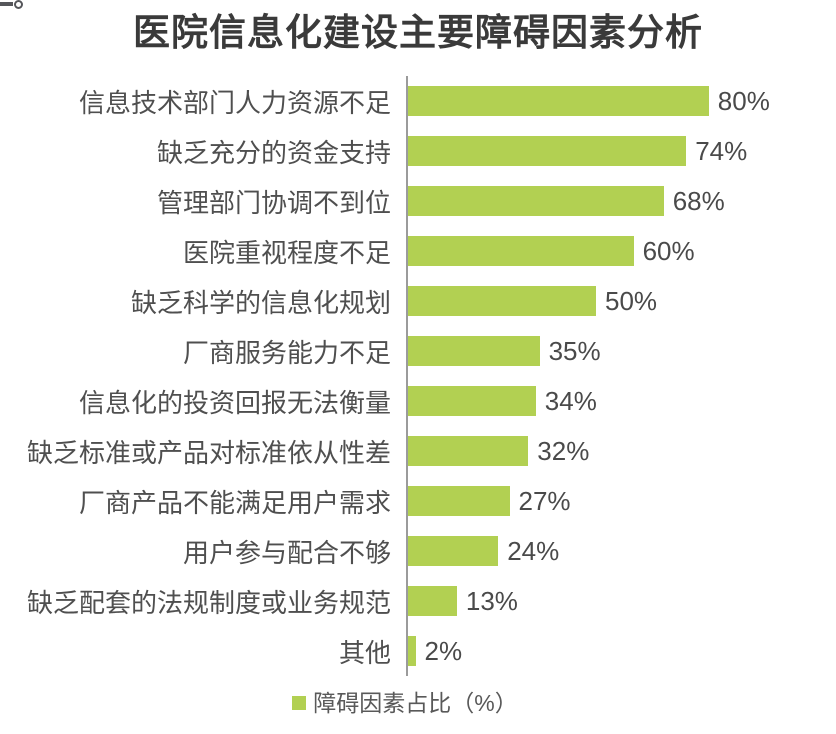 This screenshot has height=734, width=836. I want to click on truncated-character-stroke, so click(6, 4).